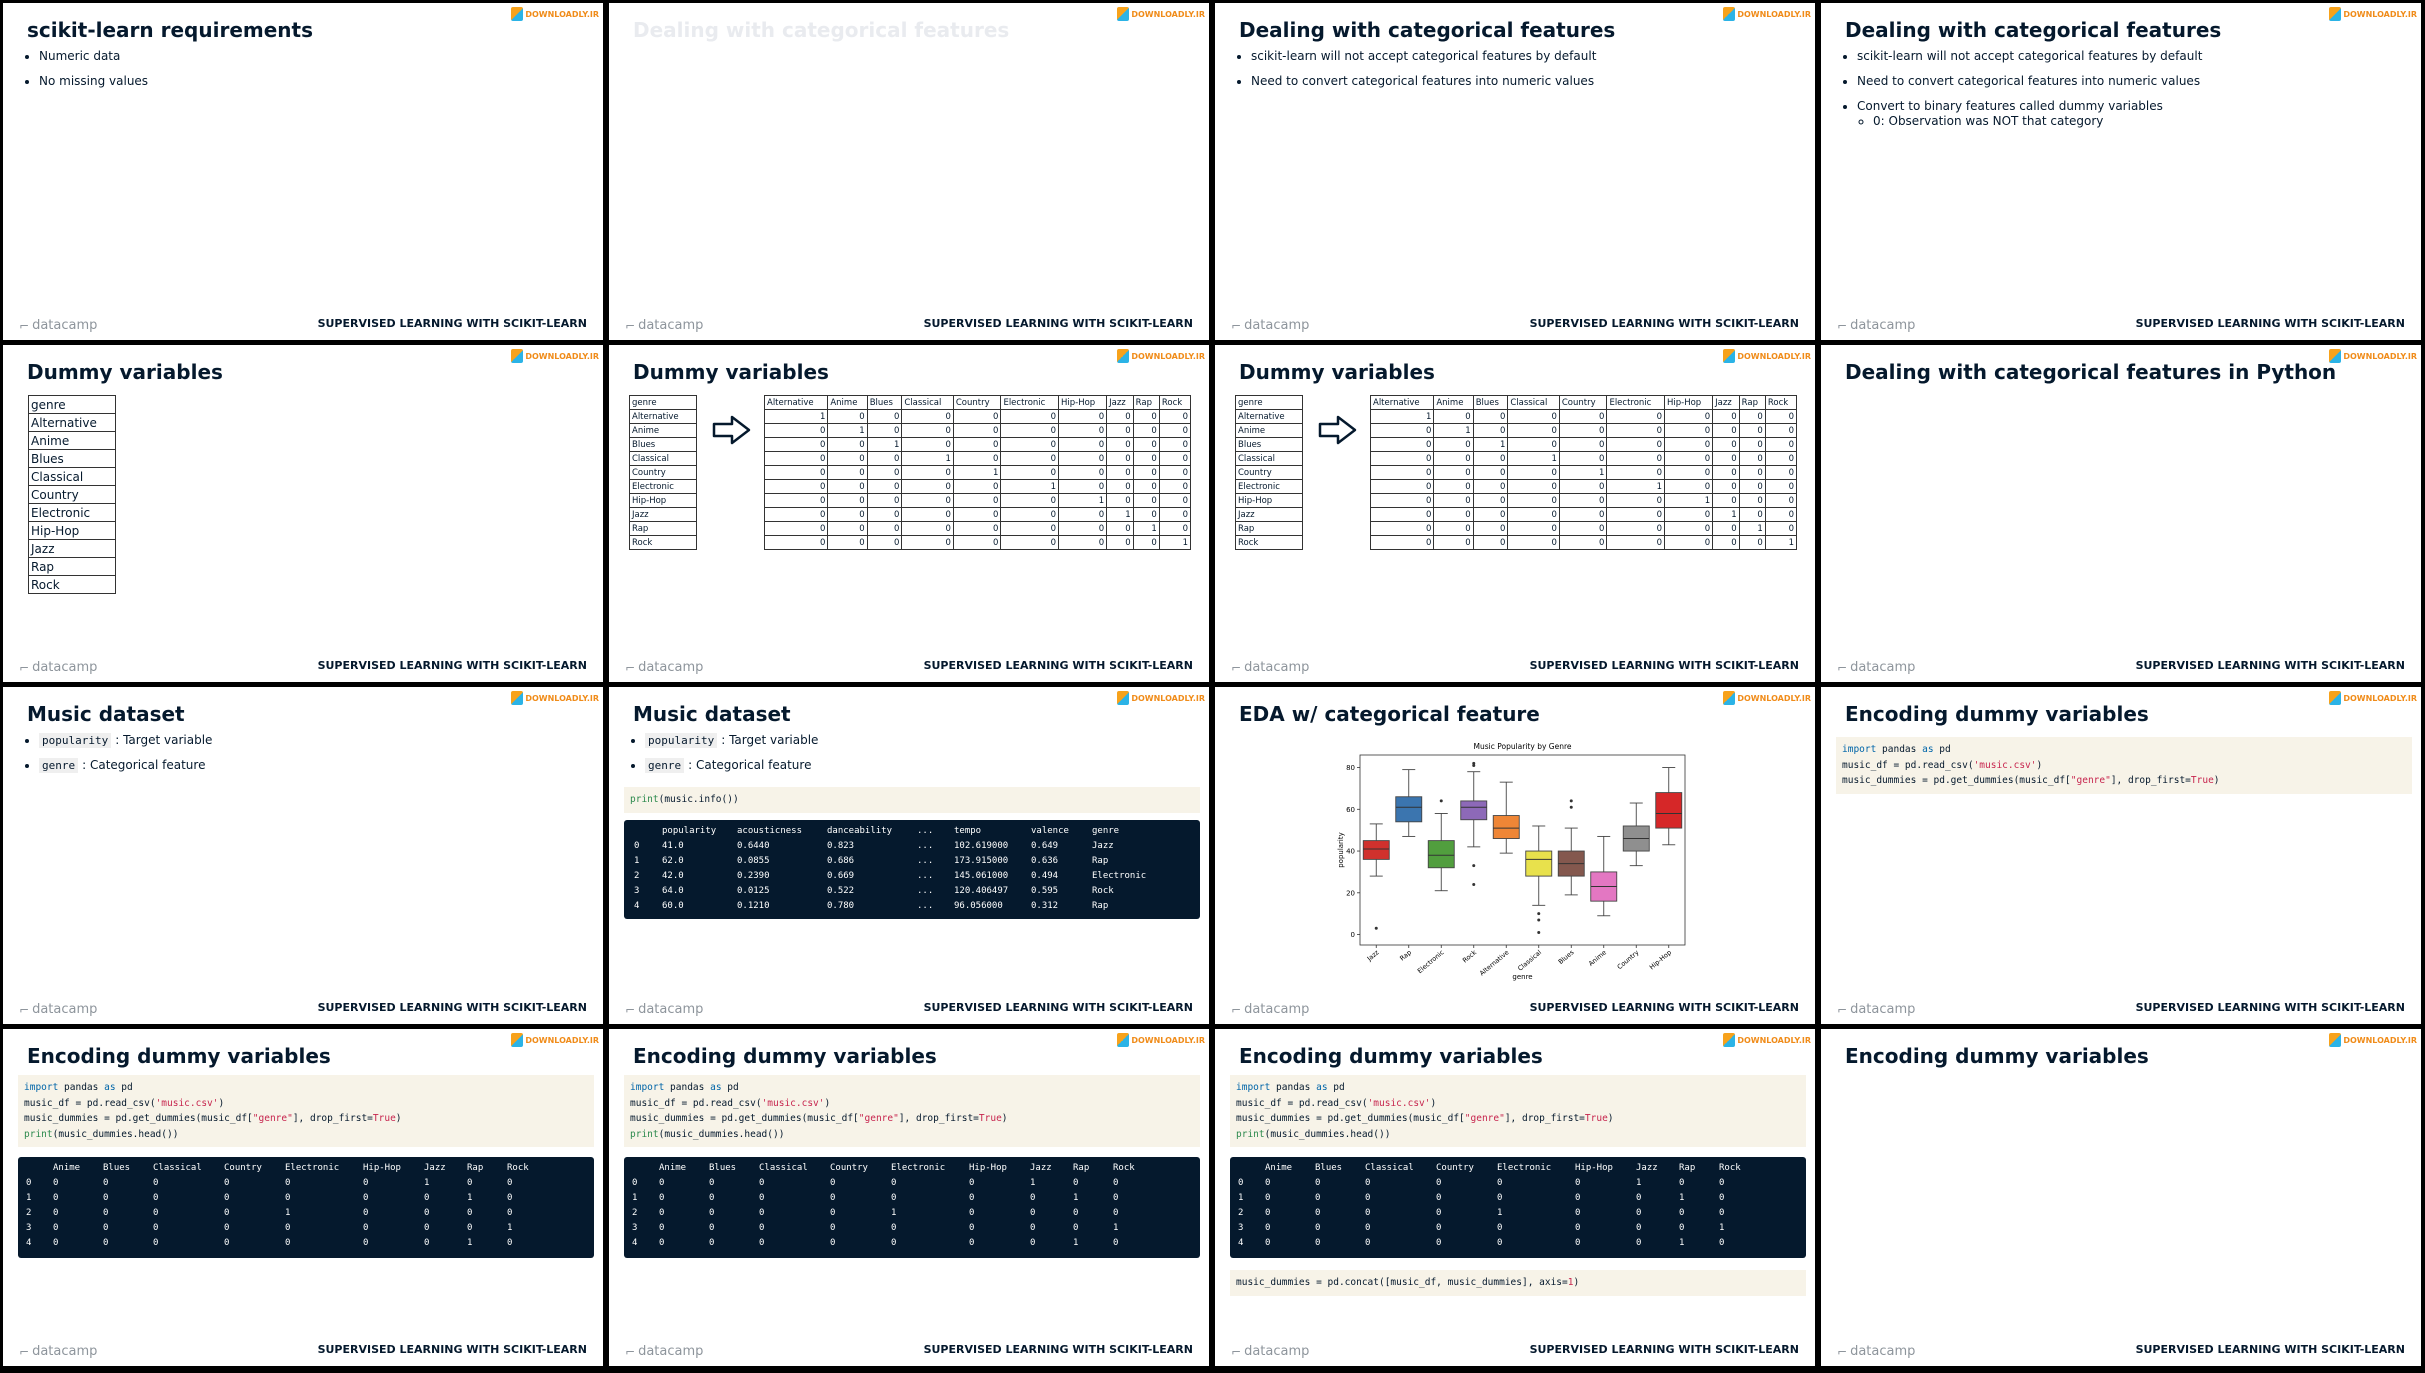 This screenshot has width=2425, height=1373. What do you see at coordinates (101, 1134) in the screenshot?
I see `code-line: print(music_dummies.head())` at bounding box center [101, 1134].